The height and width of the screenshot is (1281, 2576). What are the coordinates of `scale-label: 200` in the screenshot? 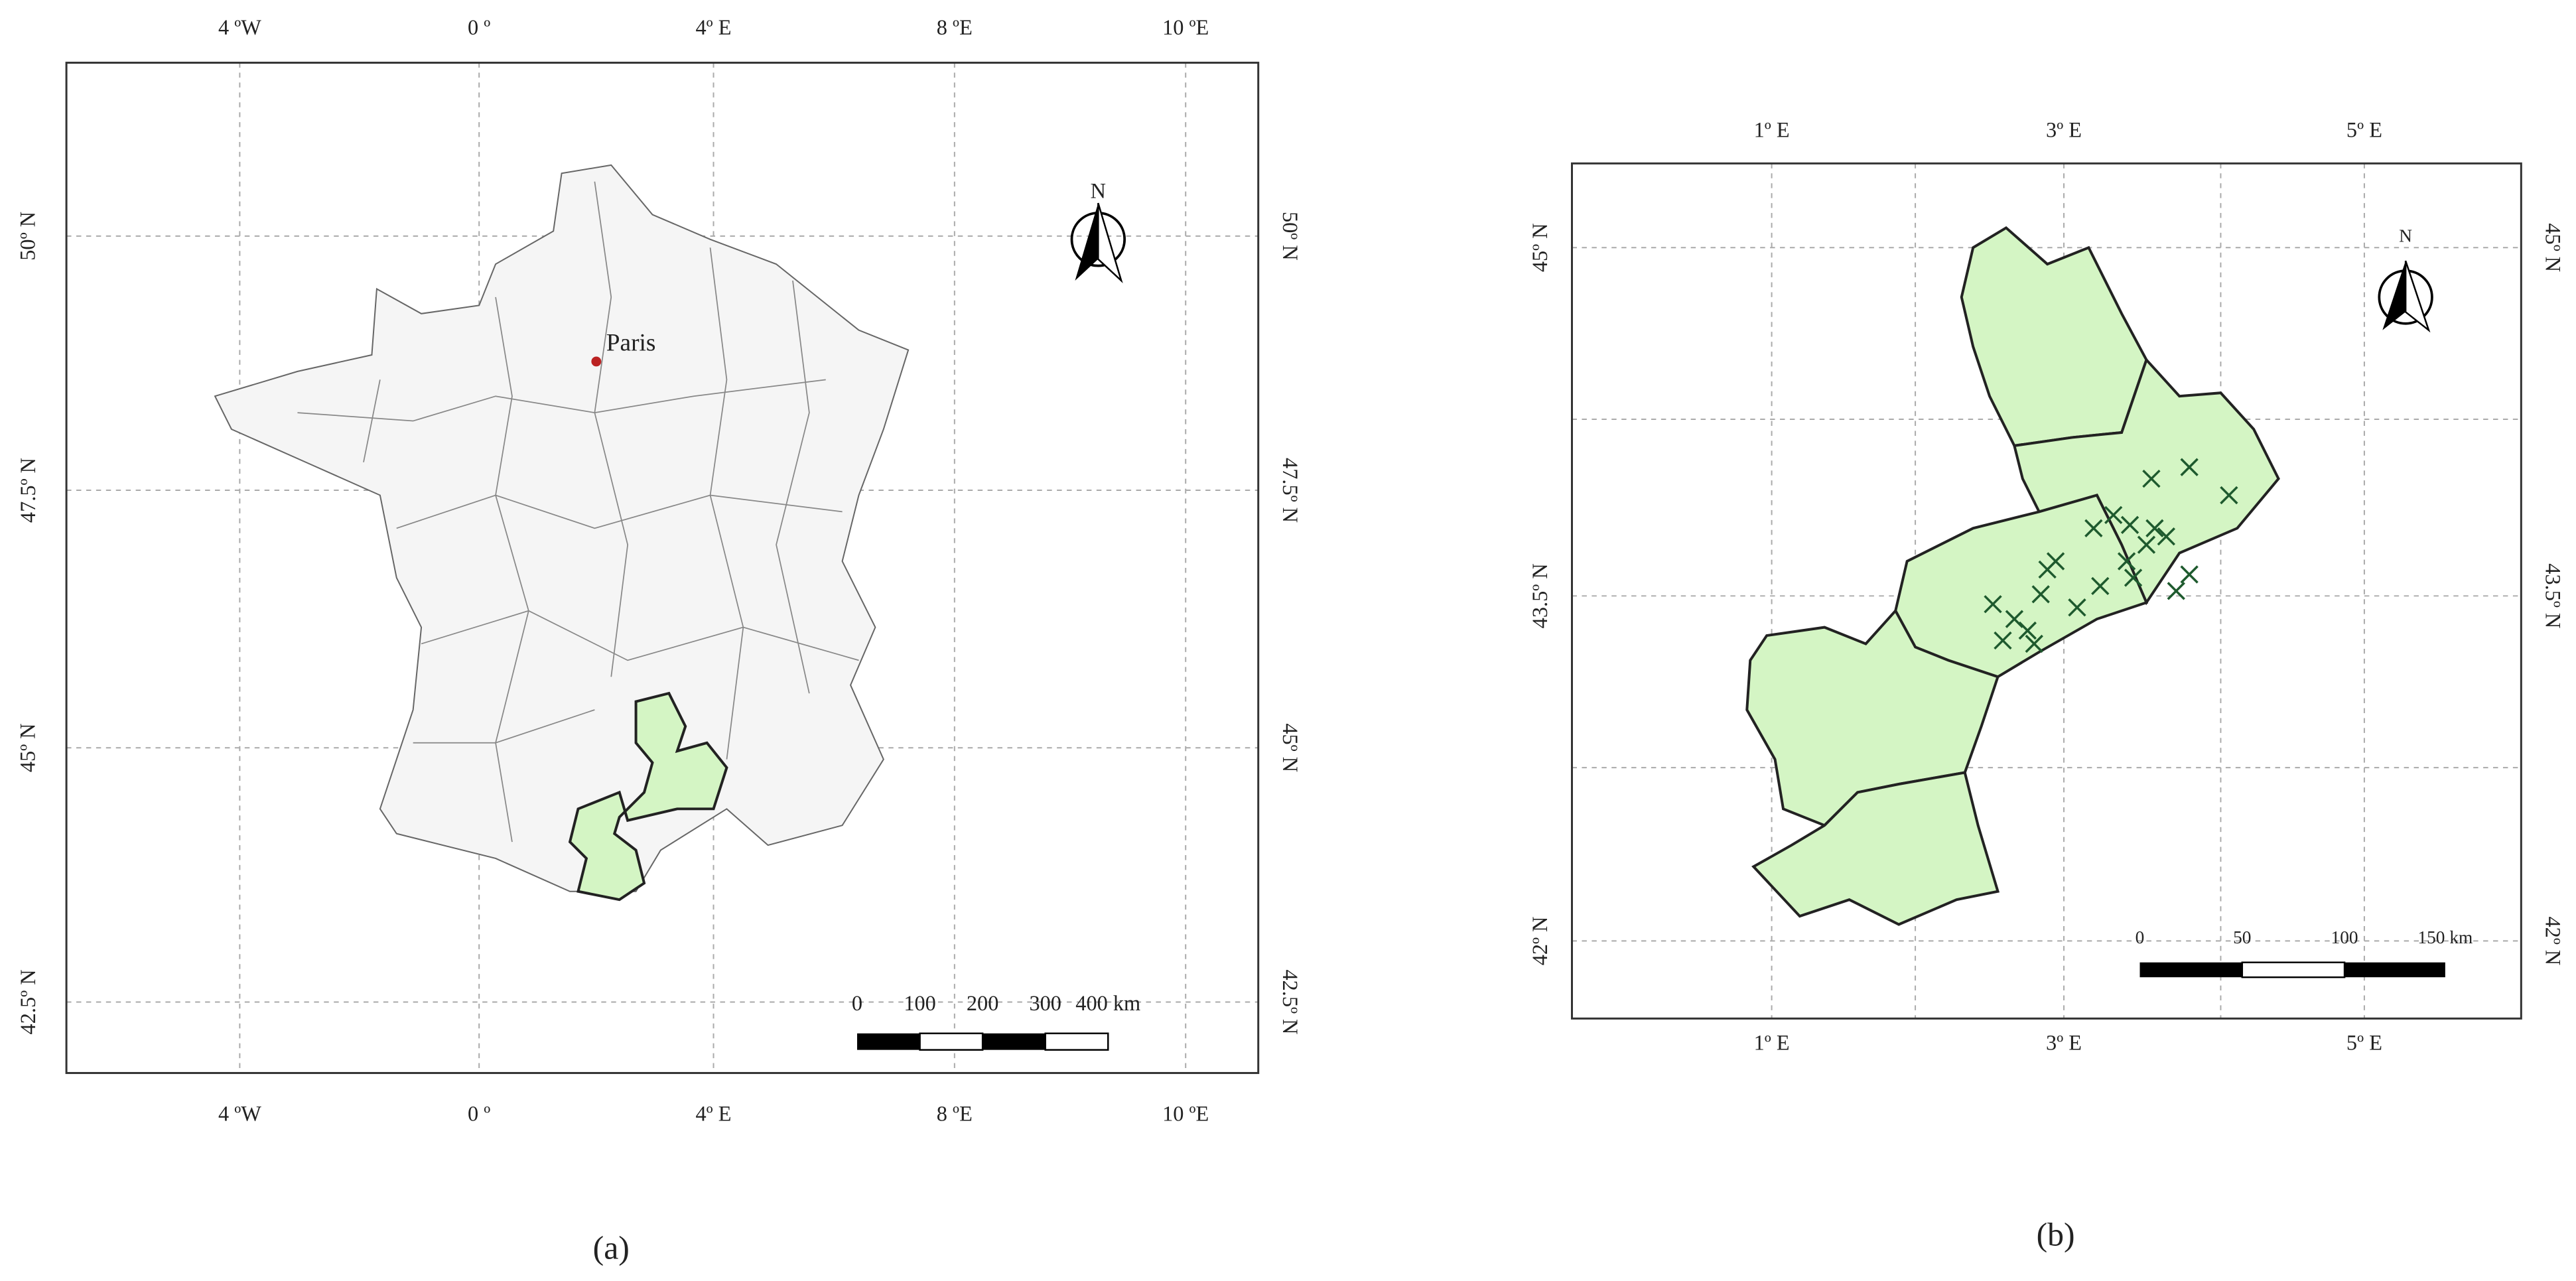 It's located at (983, 1003).